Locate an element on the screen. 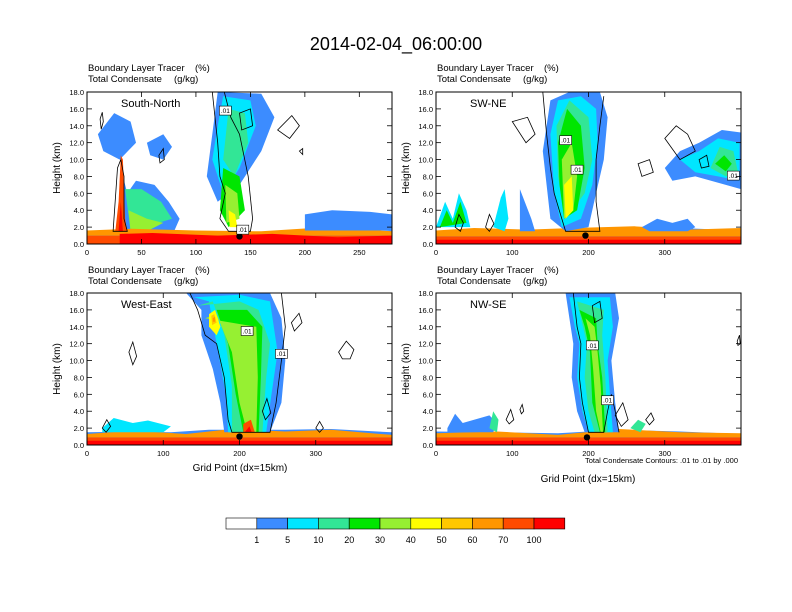 Image resolution: width=792 pixels, height=612 pixels. colorbar-label: 10 is located at coordinates (318, 540).